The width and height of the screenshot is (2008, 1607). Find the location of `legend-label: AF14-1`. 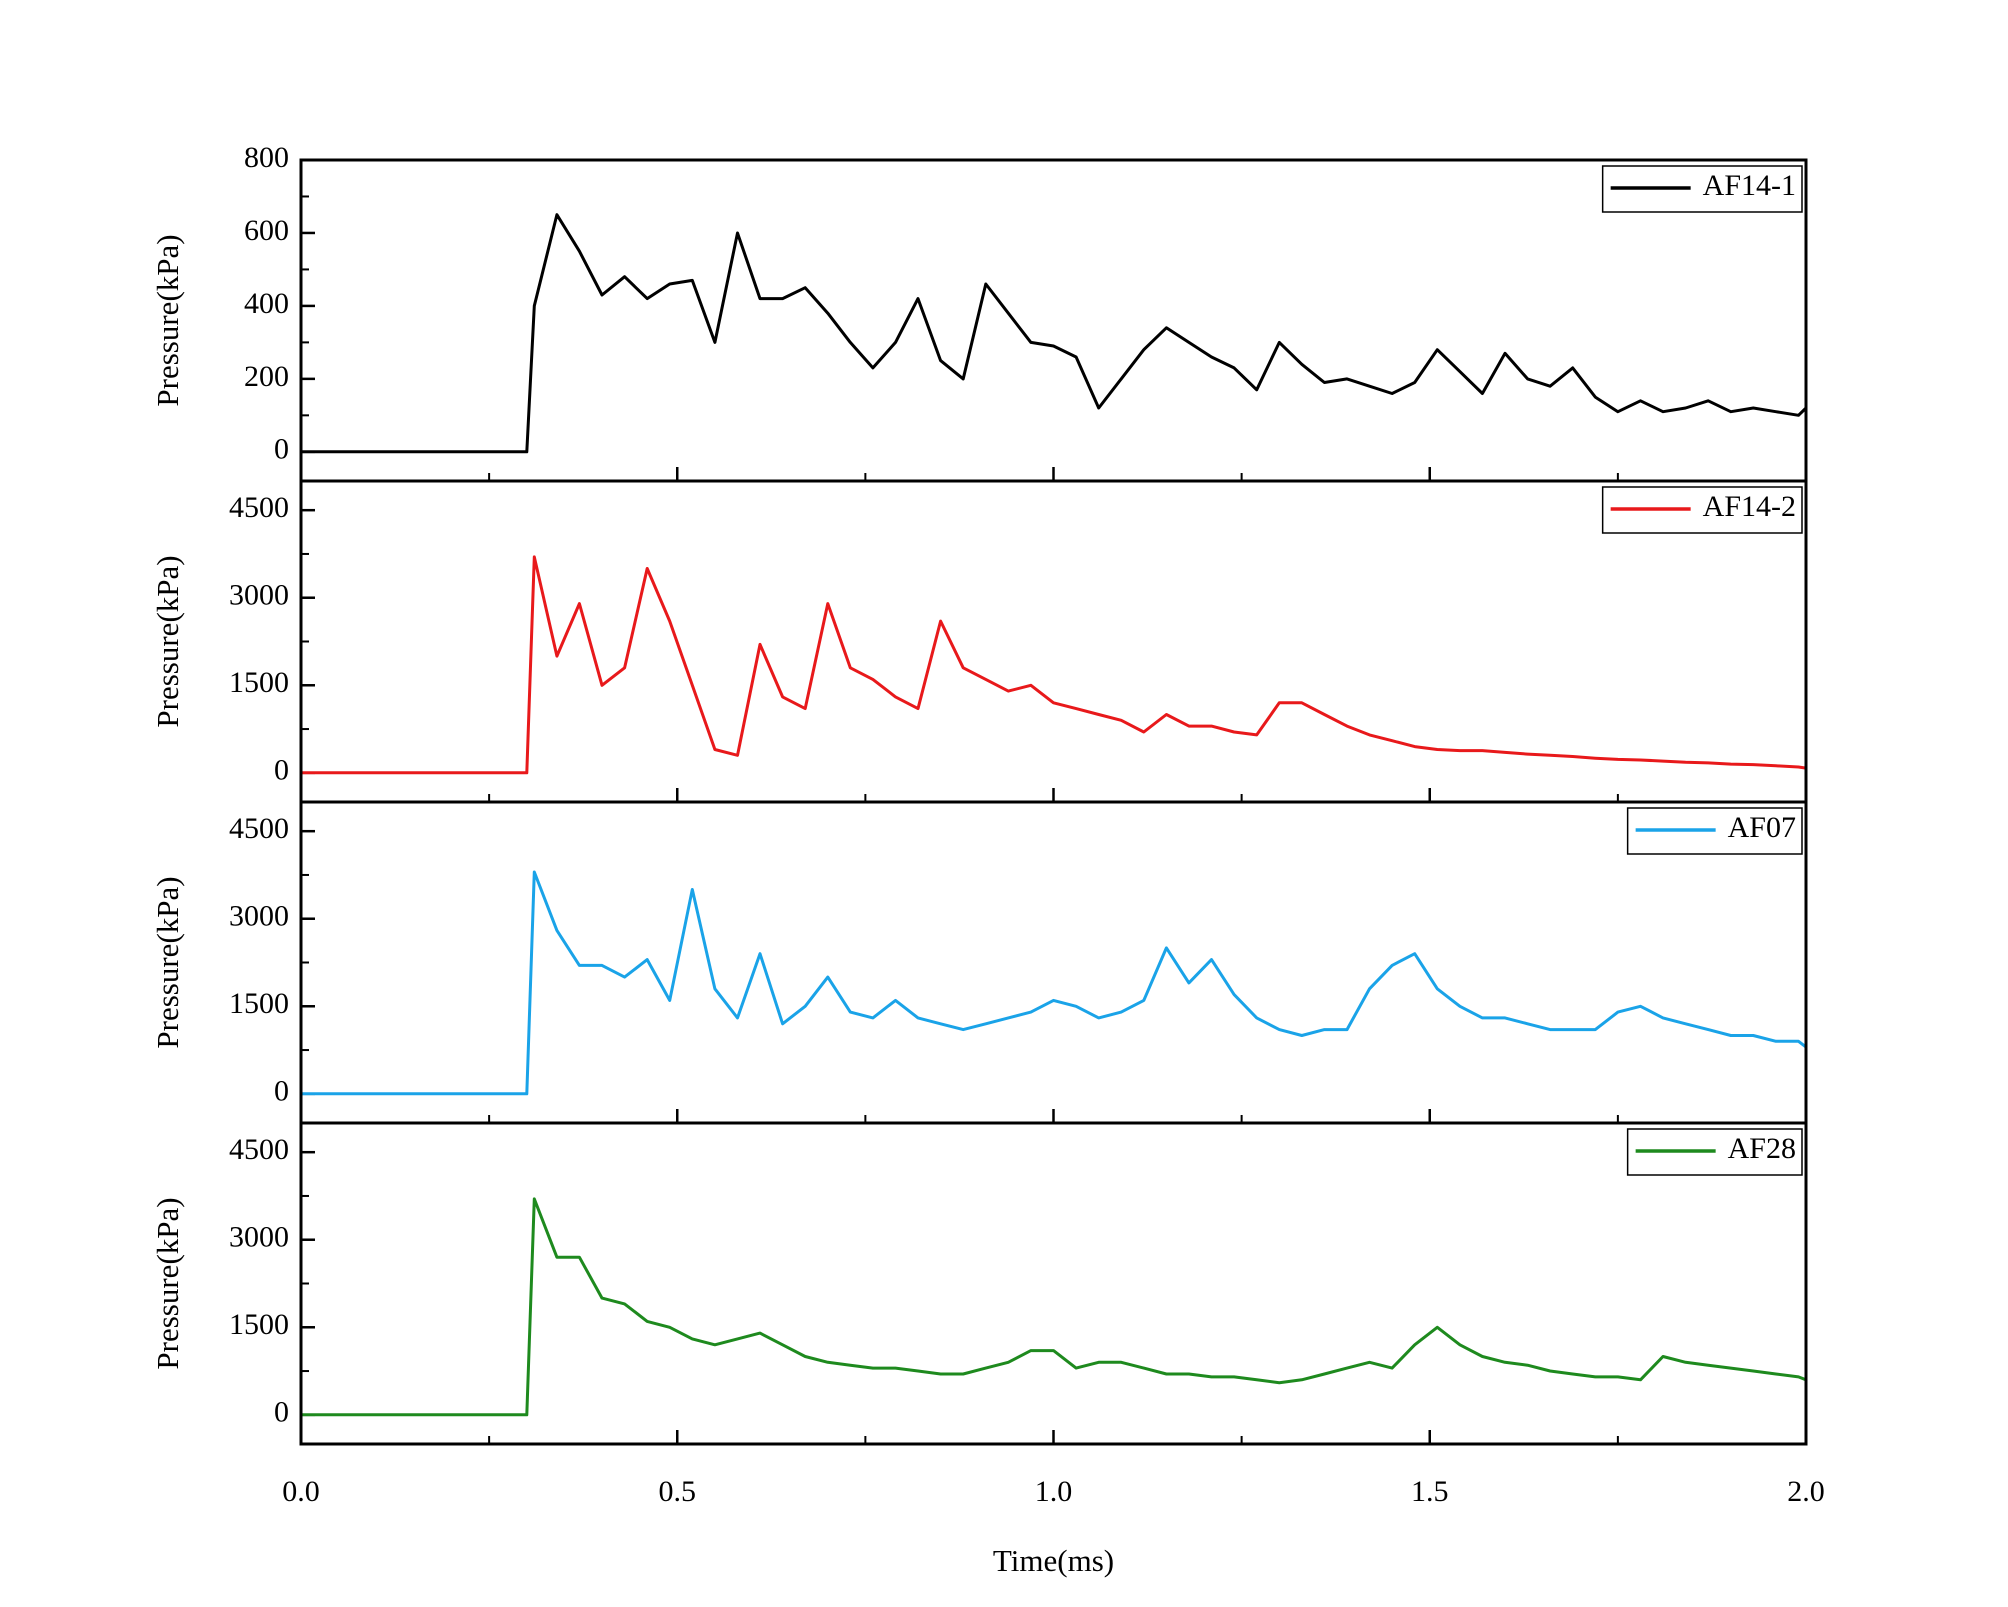

legend-label: AF14-1 is located at coordinates (1749, 185).